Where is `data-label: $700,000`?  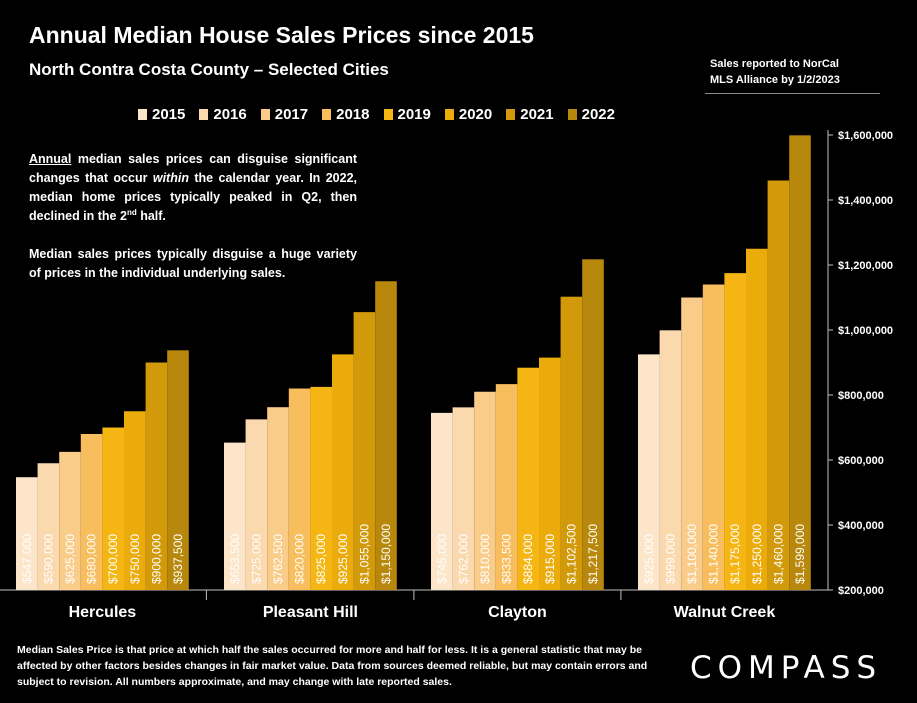 data-label: $700,000 is located at coordinates (113, 559).